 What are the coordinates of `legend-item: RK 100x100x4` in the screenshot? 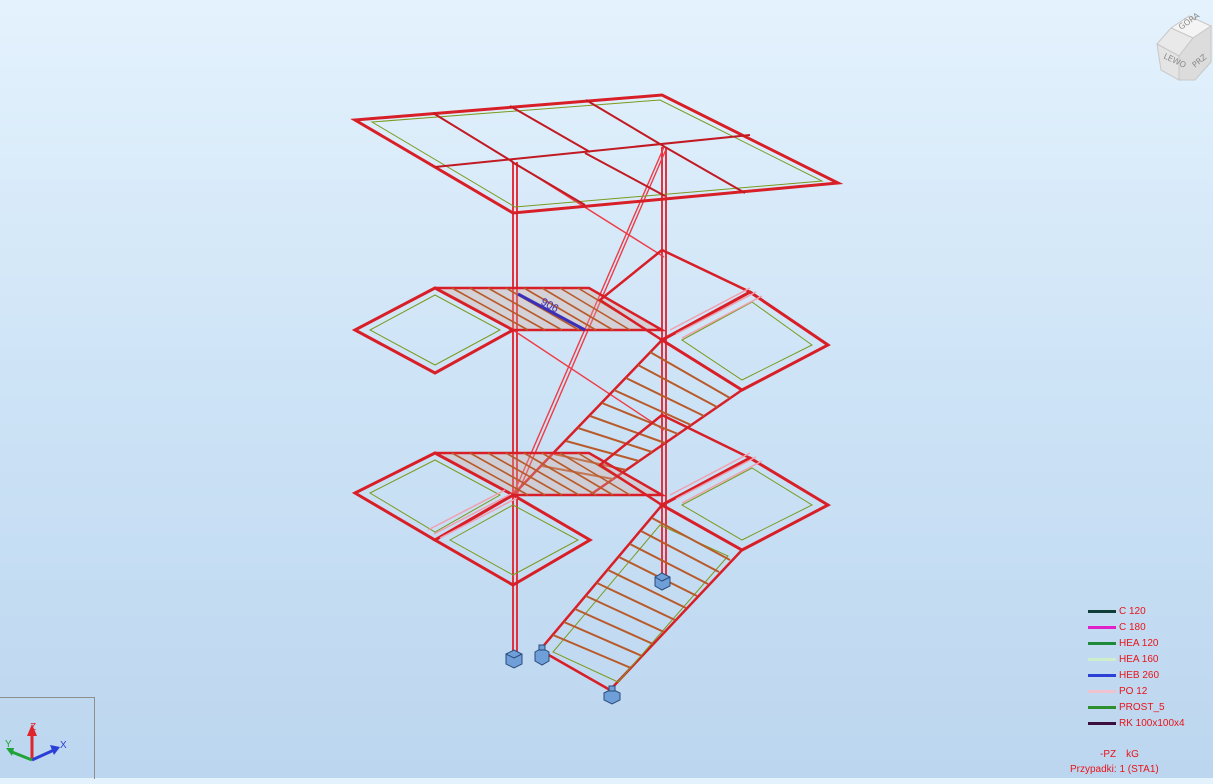 It's located at (1150, 723).